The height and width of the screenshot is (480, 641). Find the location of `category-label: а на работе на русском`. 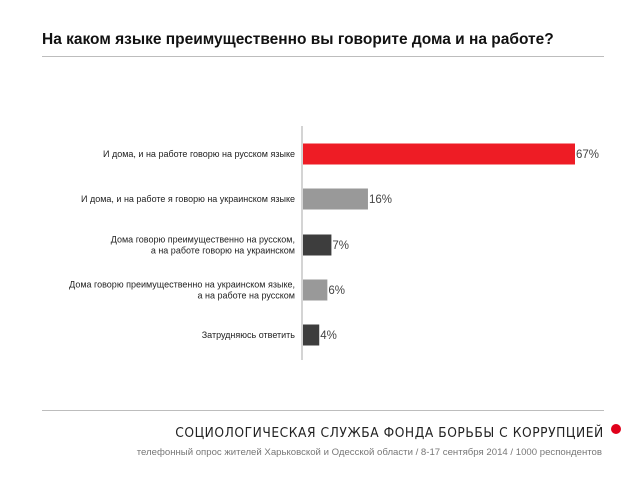

category-label: а на работе на русском is located at coordinates (247, 296).